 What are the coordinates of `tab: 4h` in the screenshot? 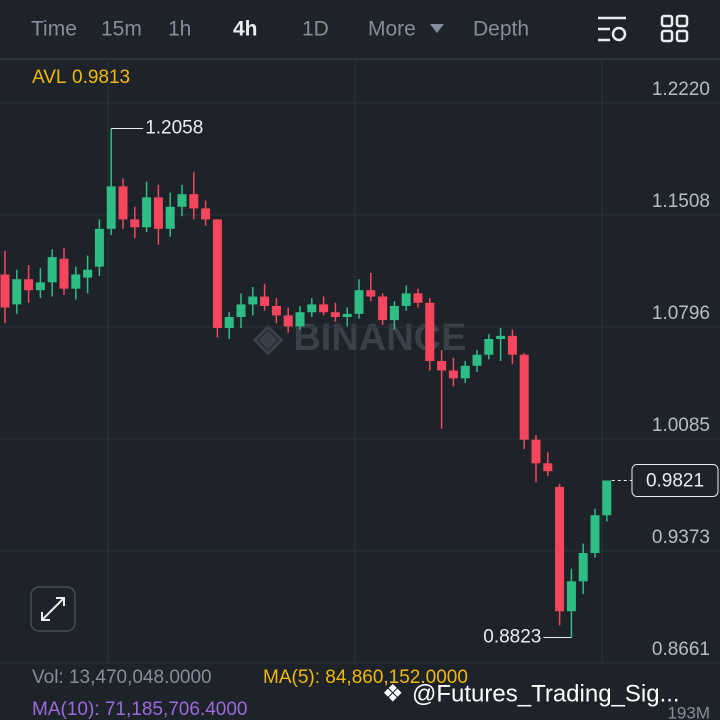 It's located at (245, 29).